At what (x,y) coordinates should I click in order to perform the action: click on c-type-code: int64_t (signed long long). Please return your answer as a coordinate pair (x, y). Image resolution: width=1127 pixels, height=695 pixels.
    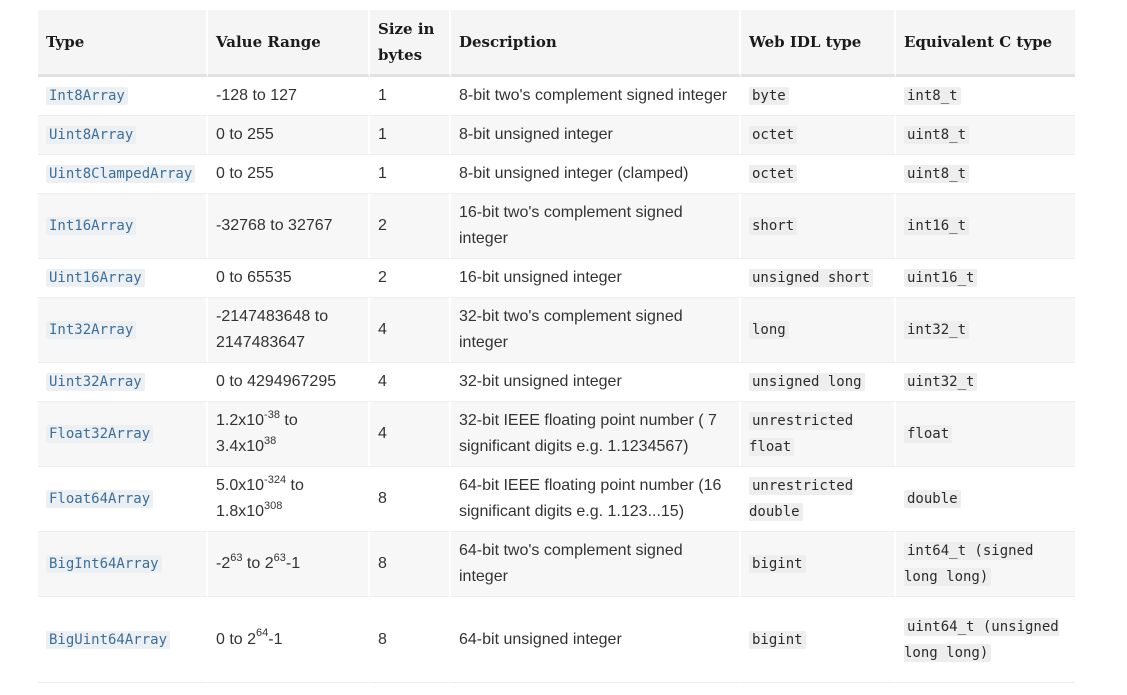
    Looking at the image, I should click on (969, 564).